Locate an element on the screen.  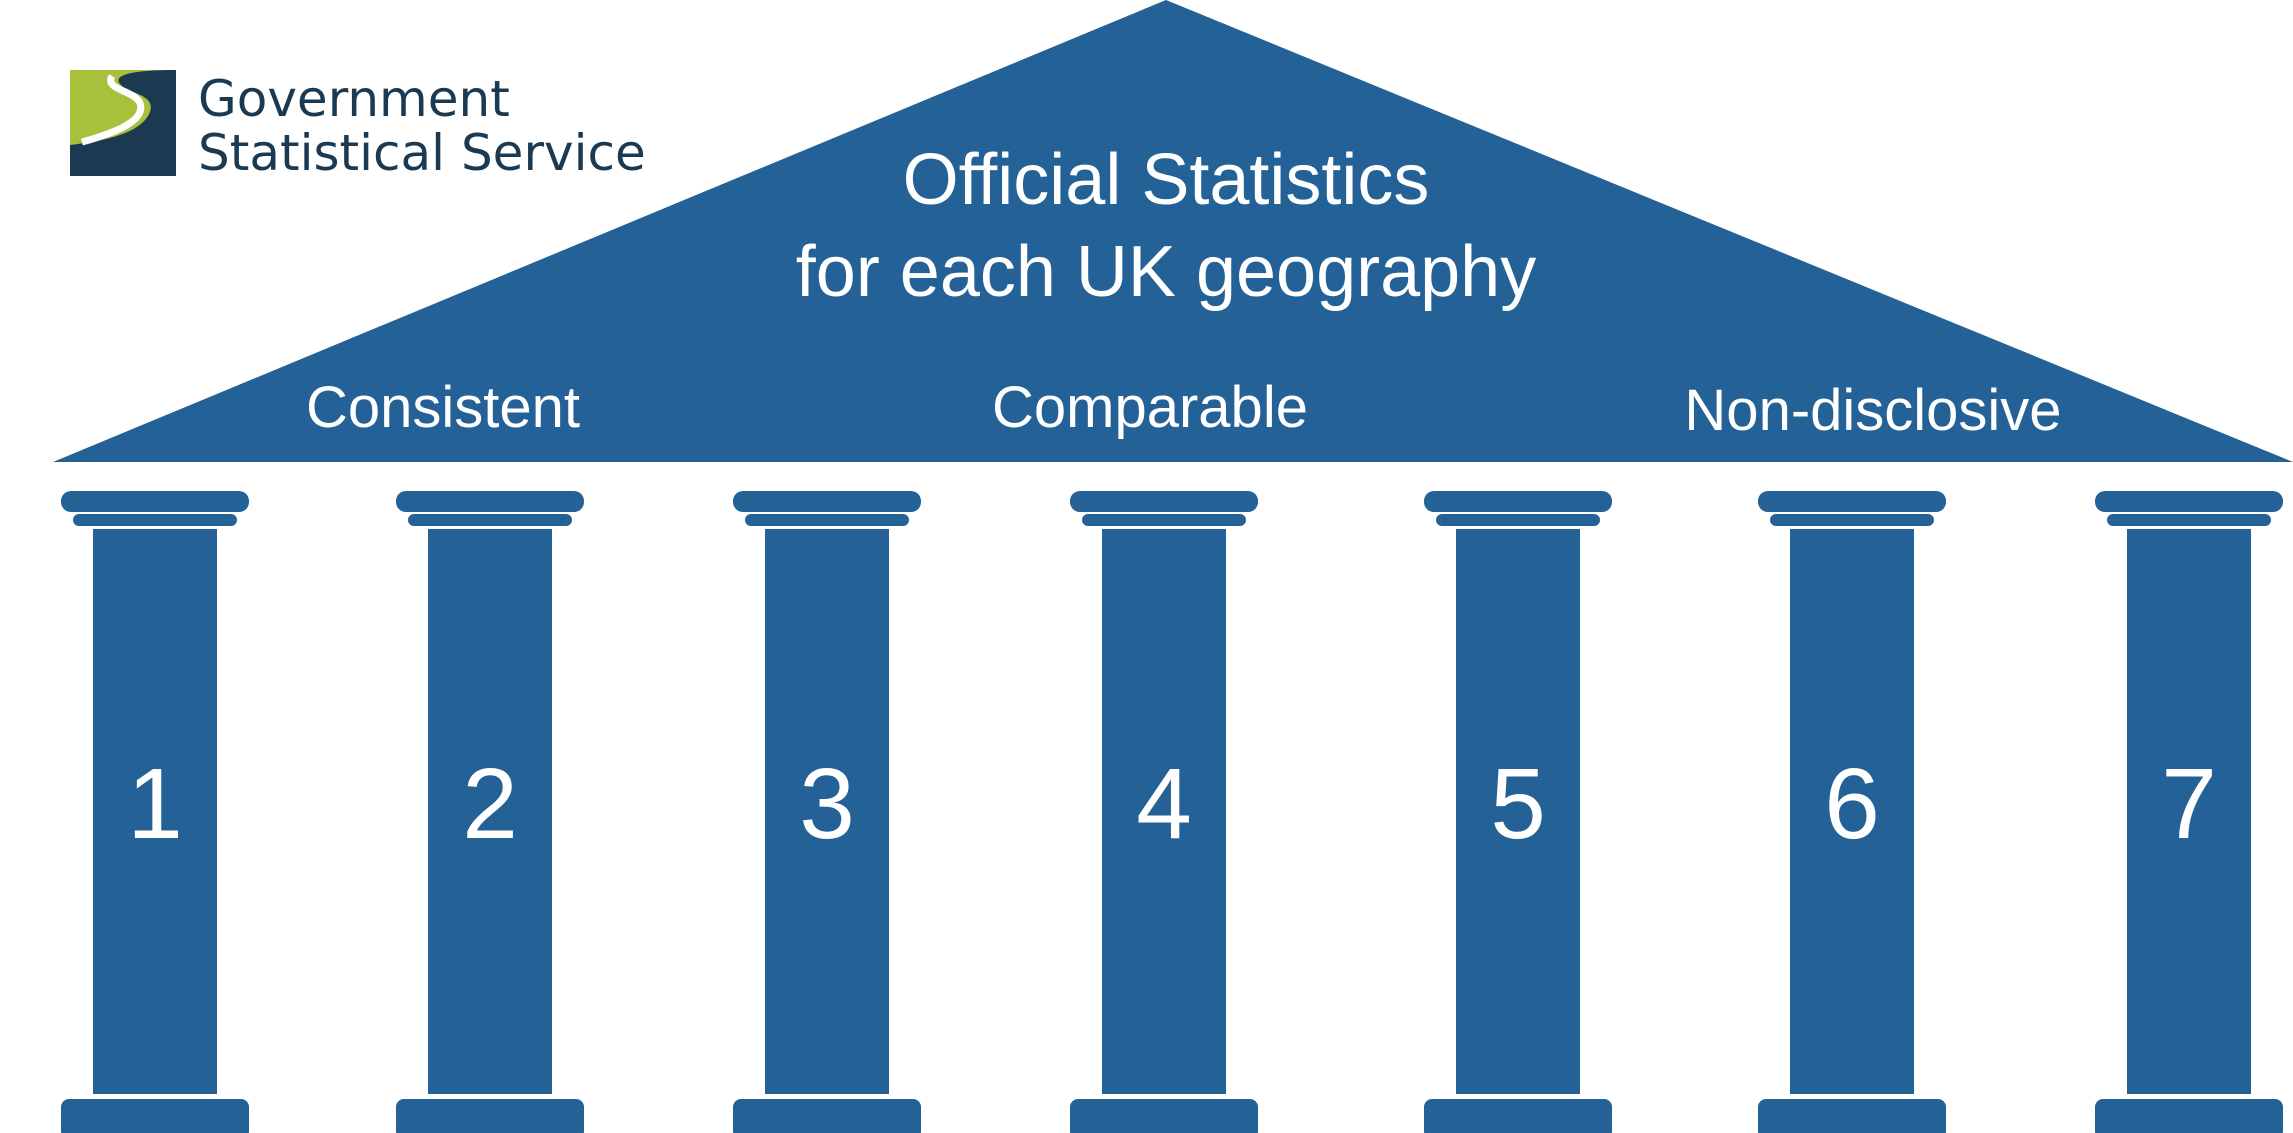
pillar-number-7: 7 is located at coordinates (2189, 804).